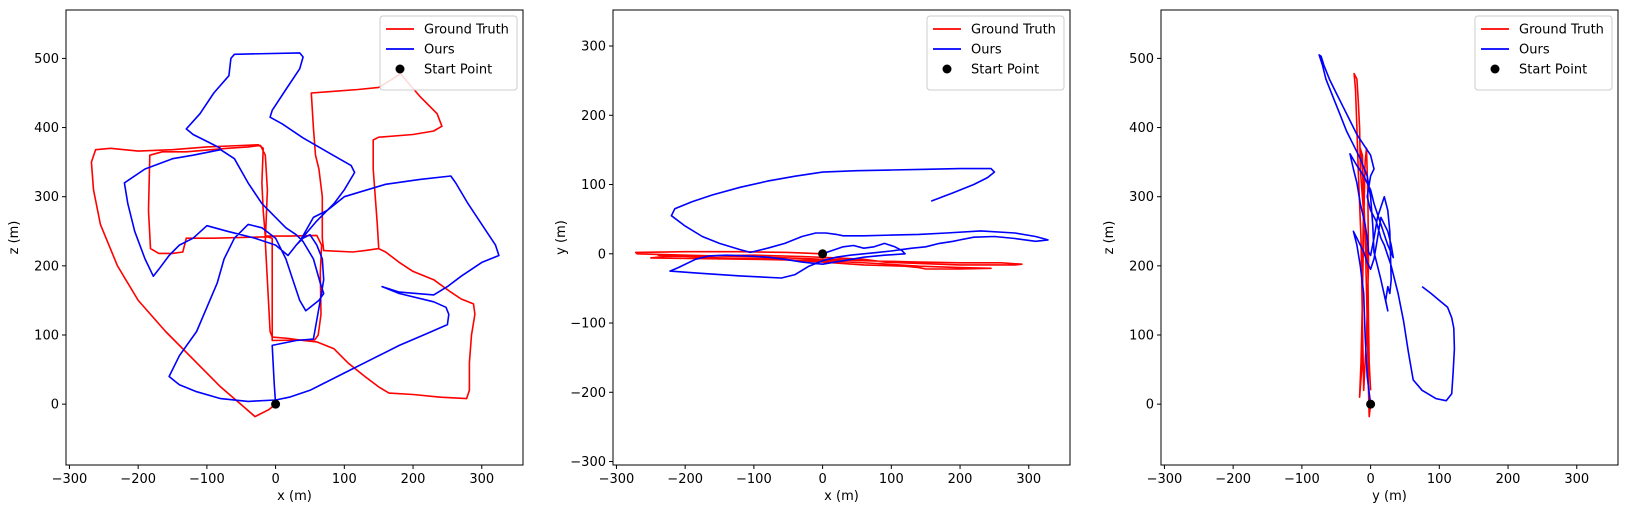 The image size is (1625, 525). Describe the element at coordinates (588, 462) in the screenshot. I see `y-tick-label: −300` at that location.